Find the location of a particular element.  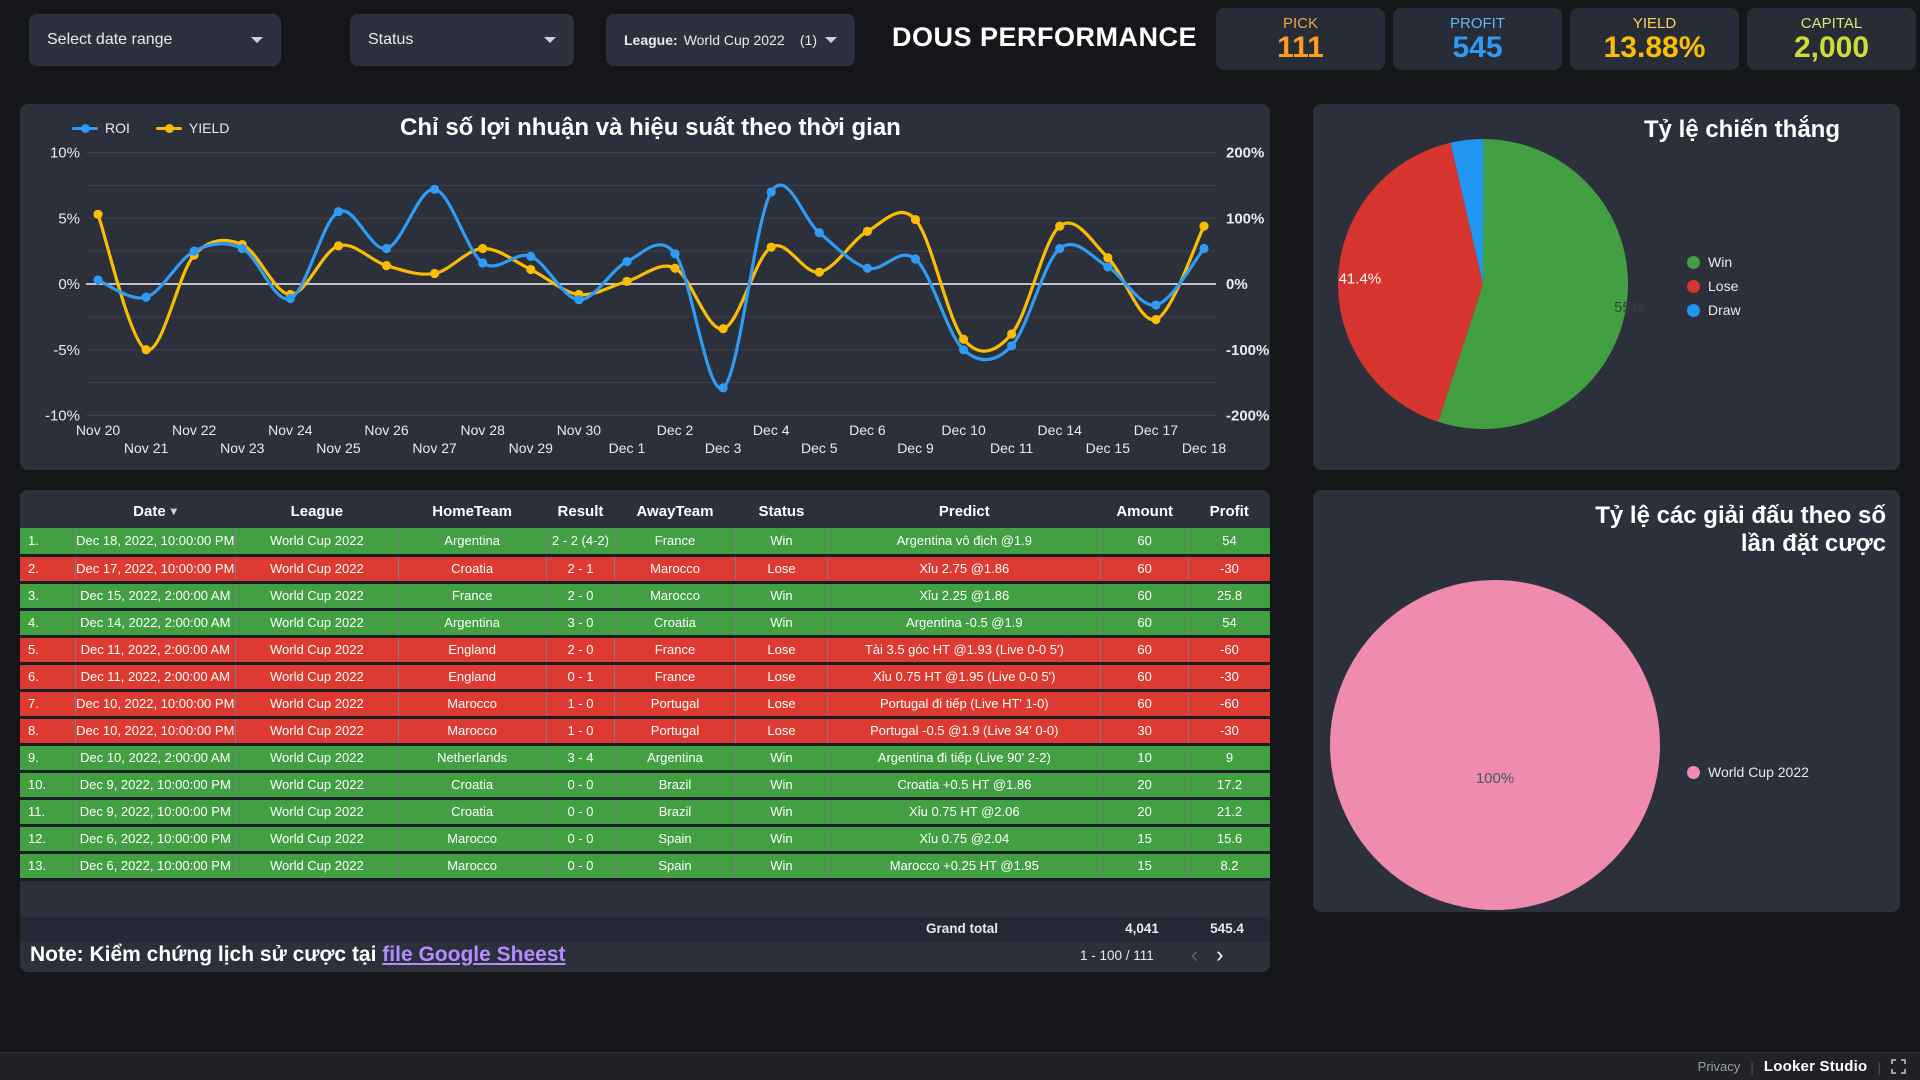

svg-text: -10% is located at coordinates (62, 416).